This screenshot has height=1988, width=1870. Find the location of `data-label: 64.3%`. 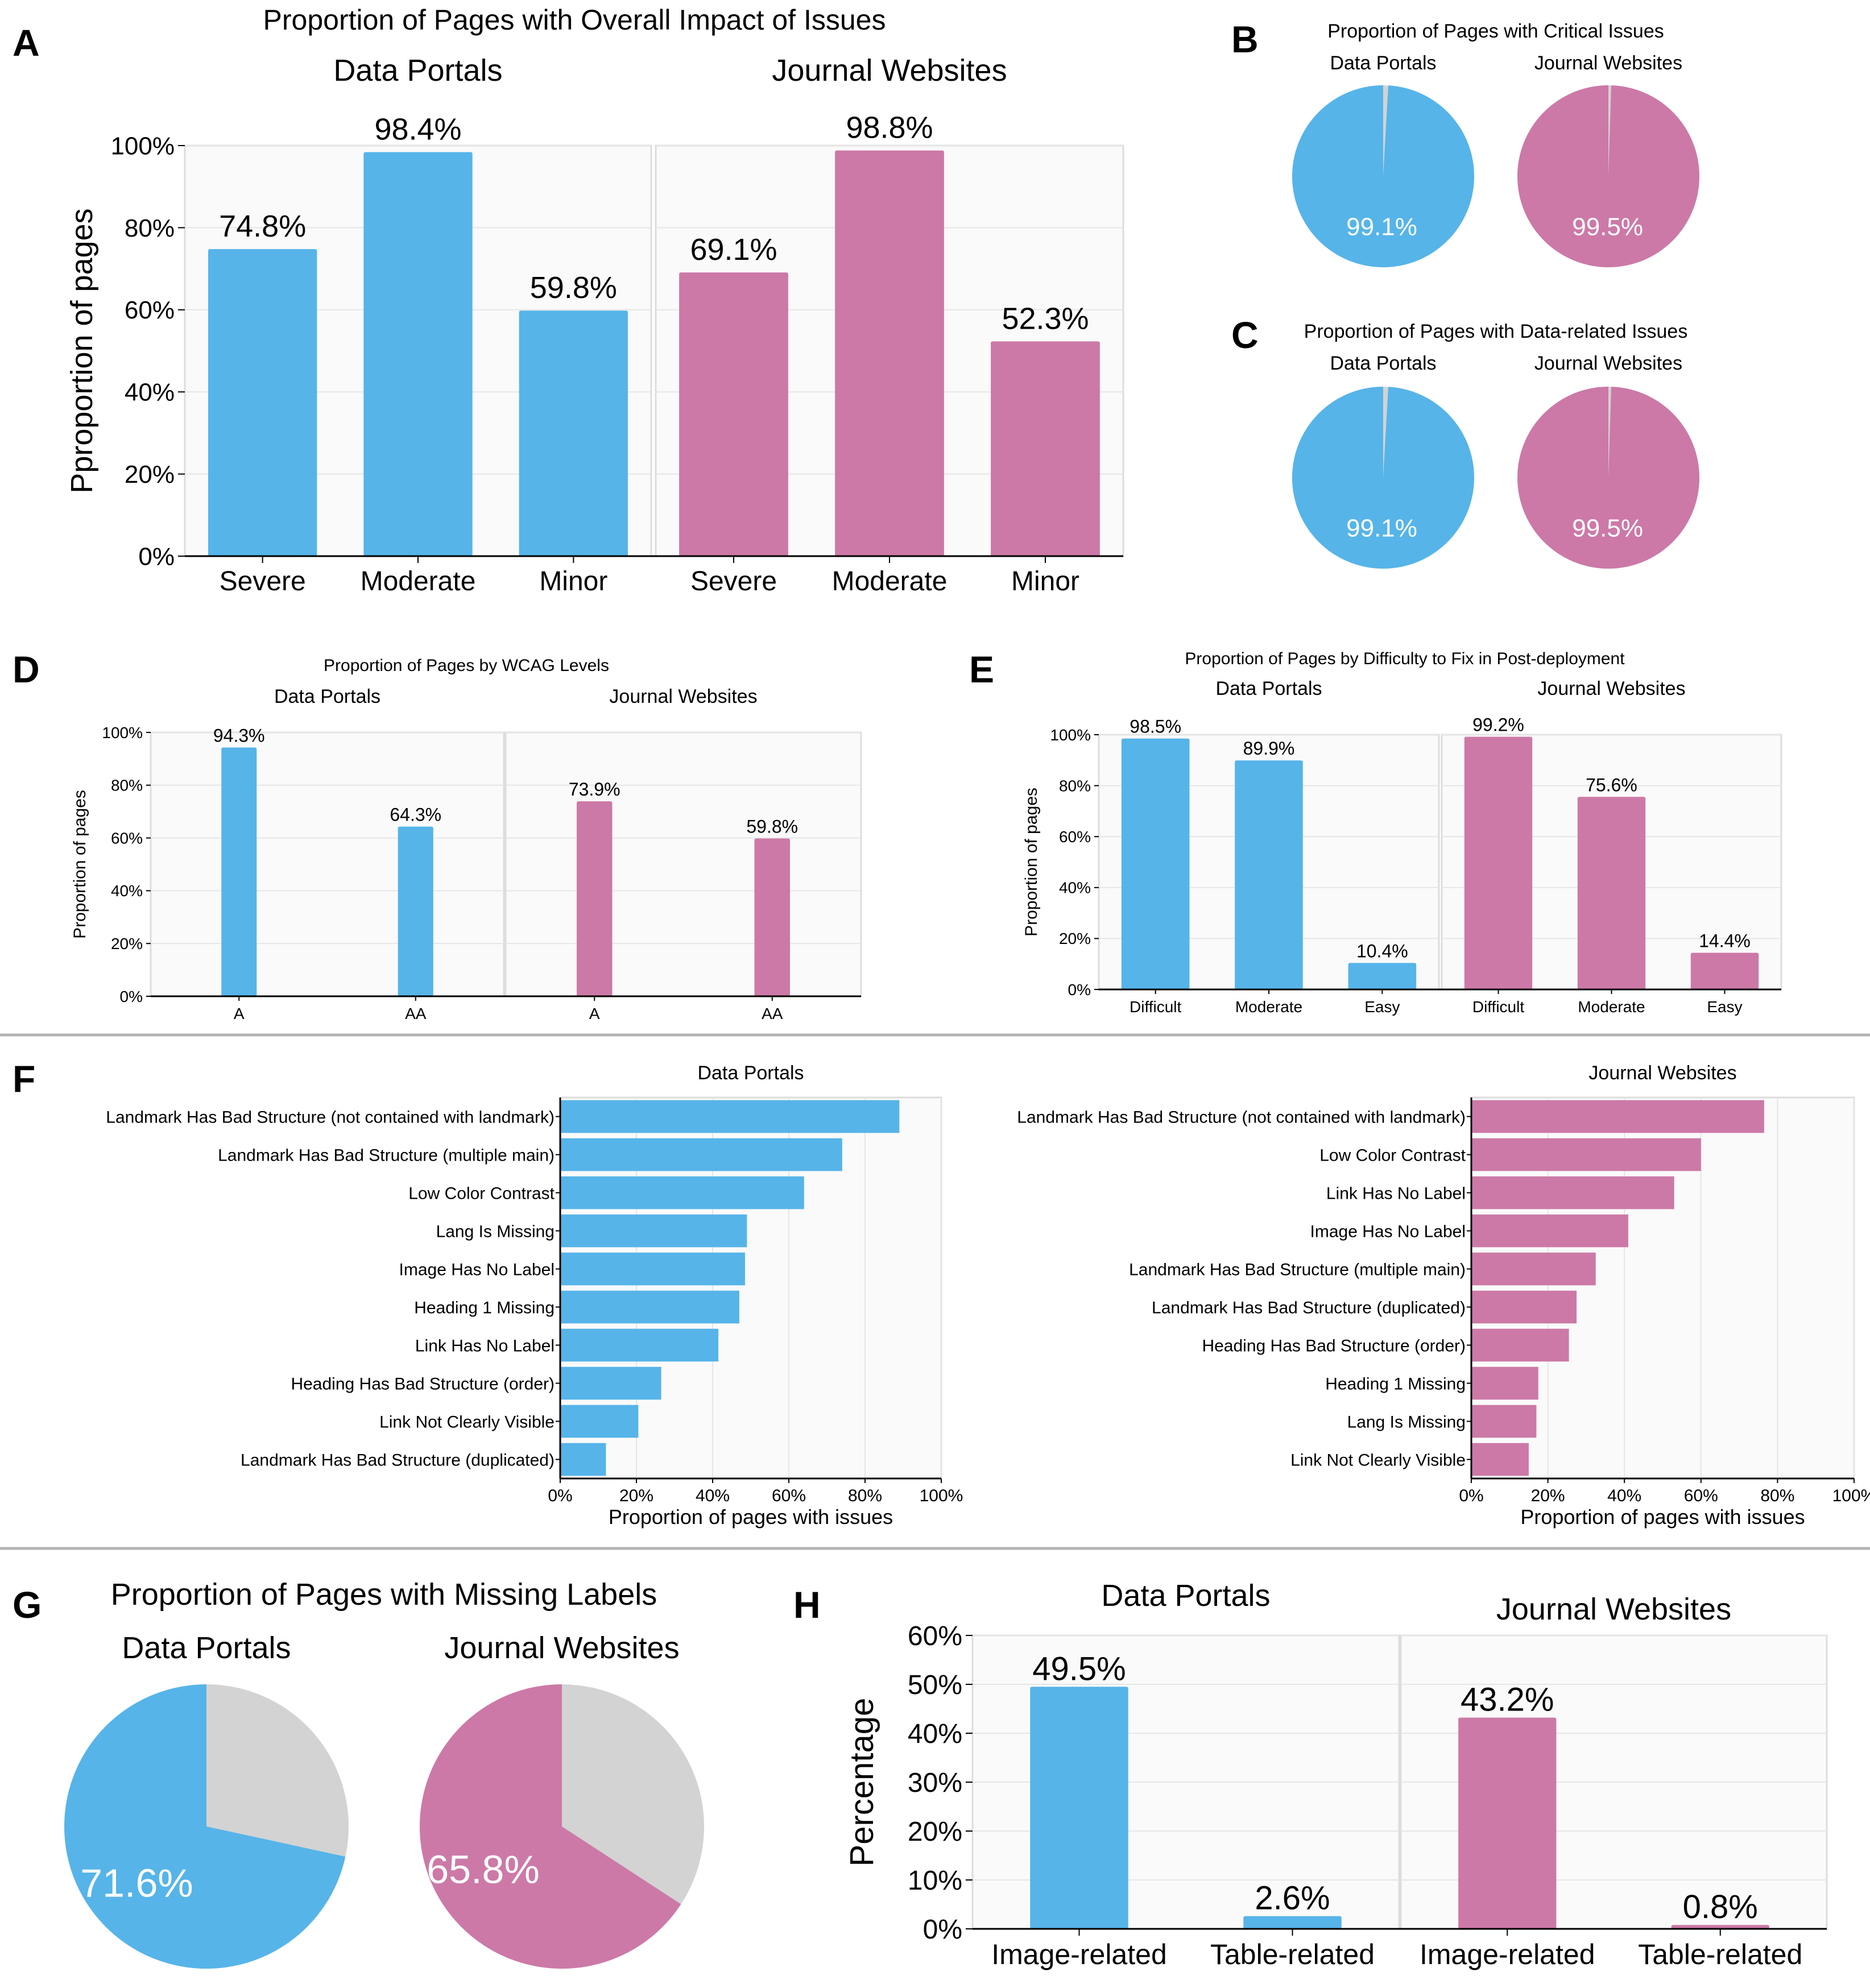

data-label: 64.3% is located at coordinates (416, 815).